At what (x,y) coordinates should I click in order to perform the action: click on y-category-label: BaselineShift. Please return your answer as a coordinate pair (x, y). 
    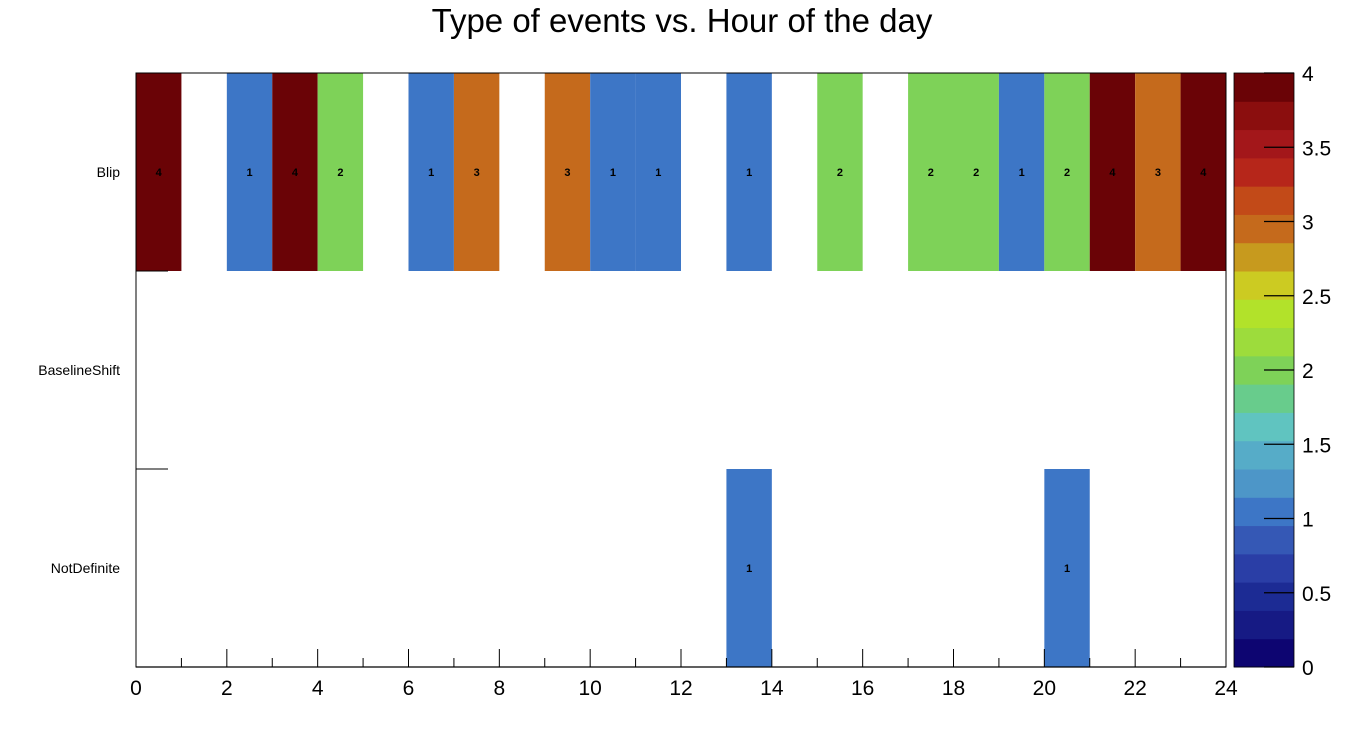
    Looking at the image, I should click on (79, 370).